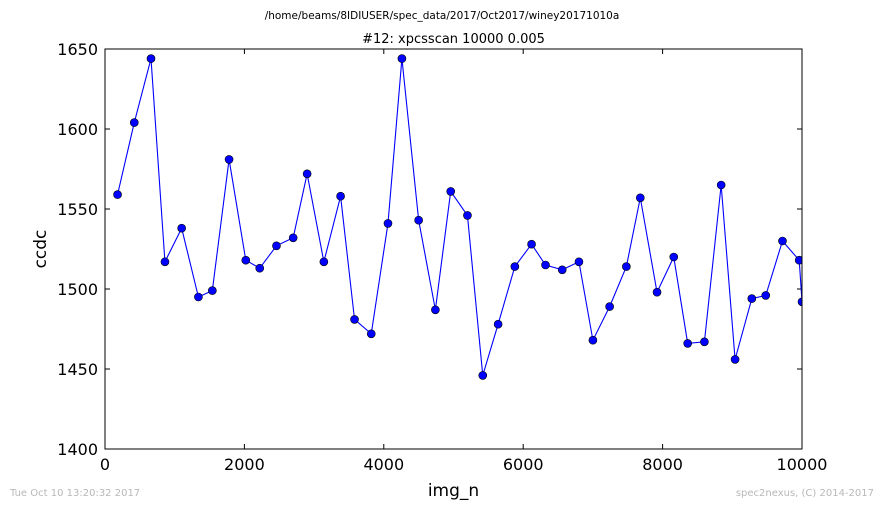  Describe the element at coordinates (105, 464) in the screenshot. I see `x-tick-label: 0` at that location.